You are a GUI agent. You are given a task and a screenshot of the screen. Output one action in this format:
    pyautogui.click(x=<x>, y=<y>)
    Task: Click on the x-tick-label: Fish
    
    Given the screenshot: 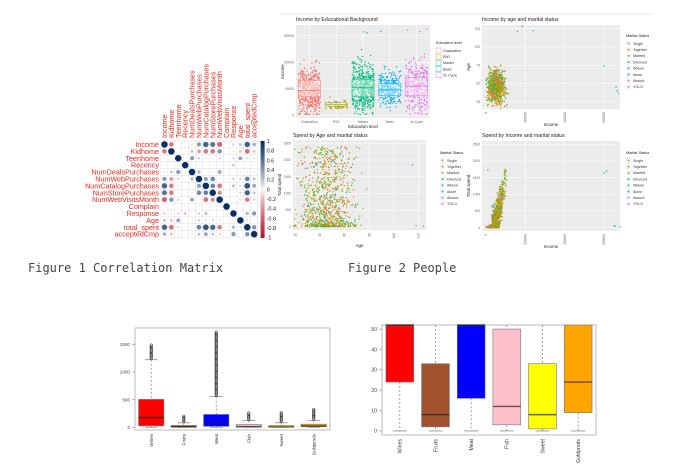 What is the action you would take?
    pyautogui.click(x=248, y=438)
    